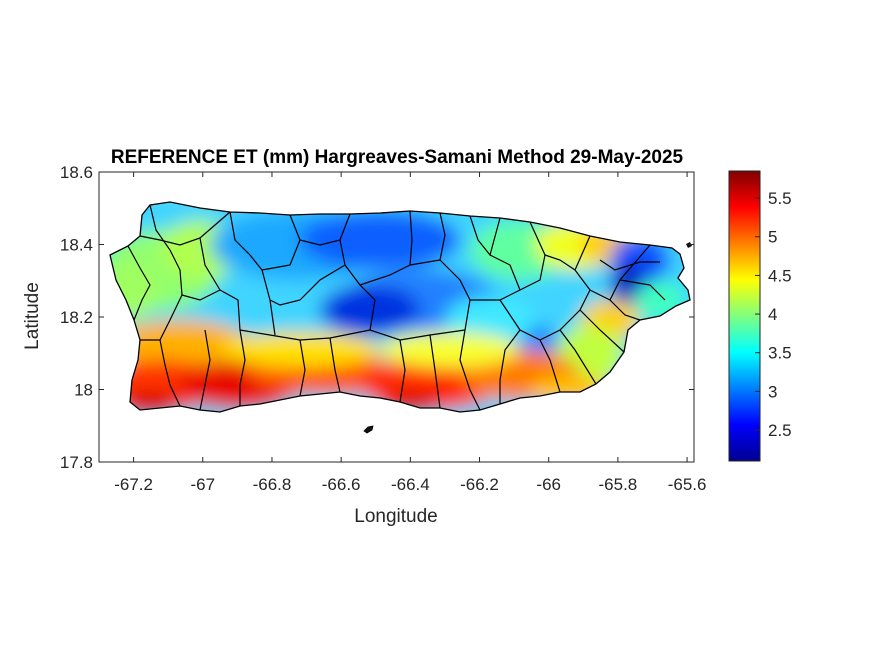  I want to click on colorbar-tick-label: 5.5, so click(780, 198).